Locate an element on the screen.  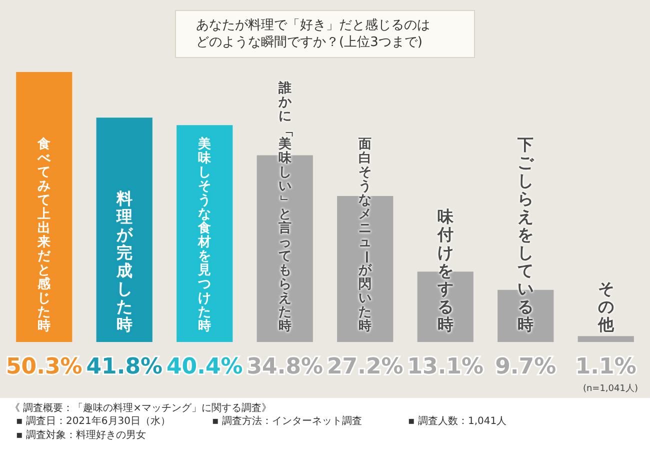
x-tick-label: 料理が完成した時 is located at coordinates (124, 261).